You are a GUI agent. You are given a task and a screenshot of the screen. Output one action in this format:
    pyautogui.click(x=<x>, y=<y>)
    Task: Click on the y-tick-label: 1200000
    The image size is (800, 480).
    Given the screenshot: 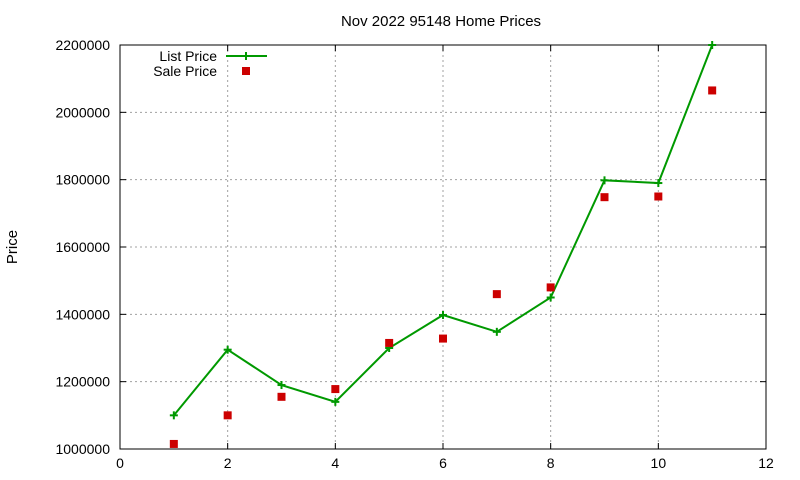 What is the action you would take?
    pyautogui.click(x=82, y=382)
    